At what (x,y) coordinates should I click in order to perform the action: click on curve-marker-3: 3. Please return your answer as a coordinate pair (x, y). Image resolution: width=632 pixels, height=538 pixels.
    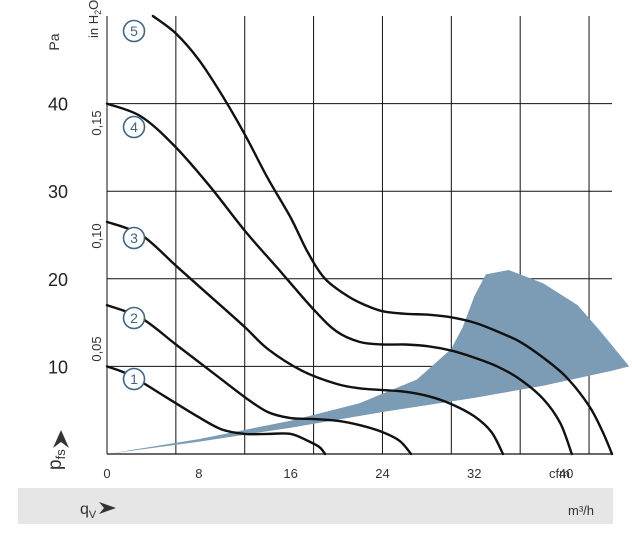
    Looking at the image, I should click on (134, 238).